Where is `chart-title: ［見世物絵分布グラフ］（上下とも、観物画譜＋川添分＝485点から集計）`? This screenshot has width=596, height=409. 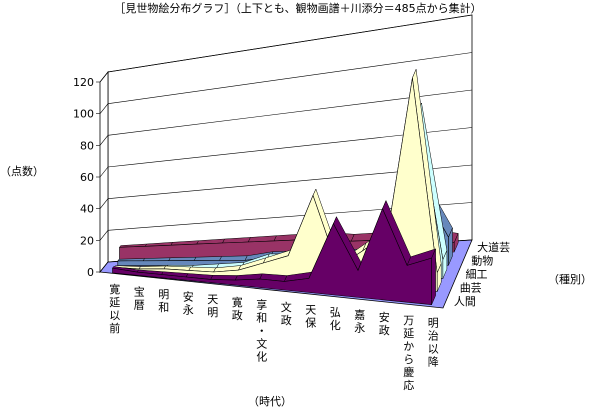 chart-title: ［見世物絵分布グラフ］（上下とも、観物画譜＋川添分＝485点から集計） is located at coordinates (297, 8).